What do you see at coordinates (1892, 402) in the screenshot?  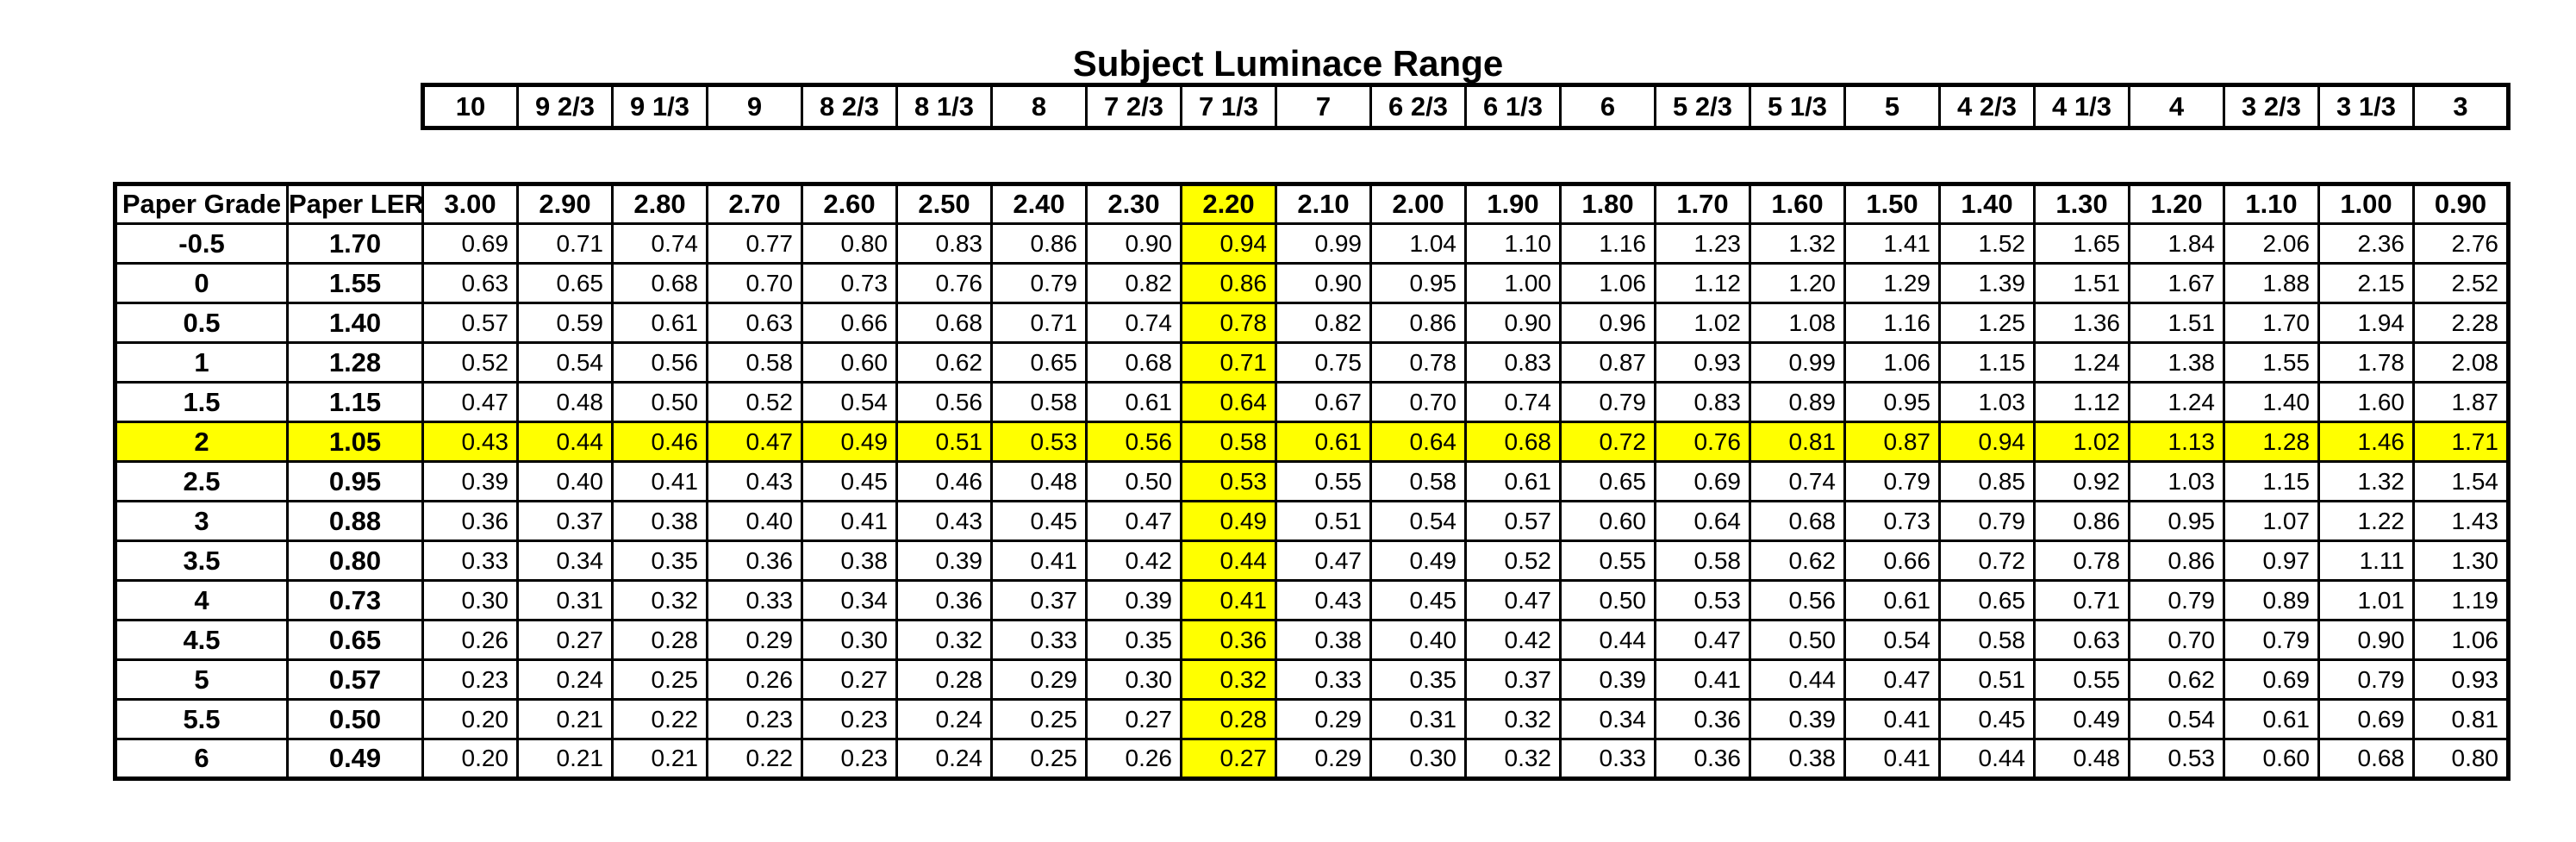 I see `value-cell: 0.95` at bounding box center [1892, 402].